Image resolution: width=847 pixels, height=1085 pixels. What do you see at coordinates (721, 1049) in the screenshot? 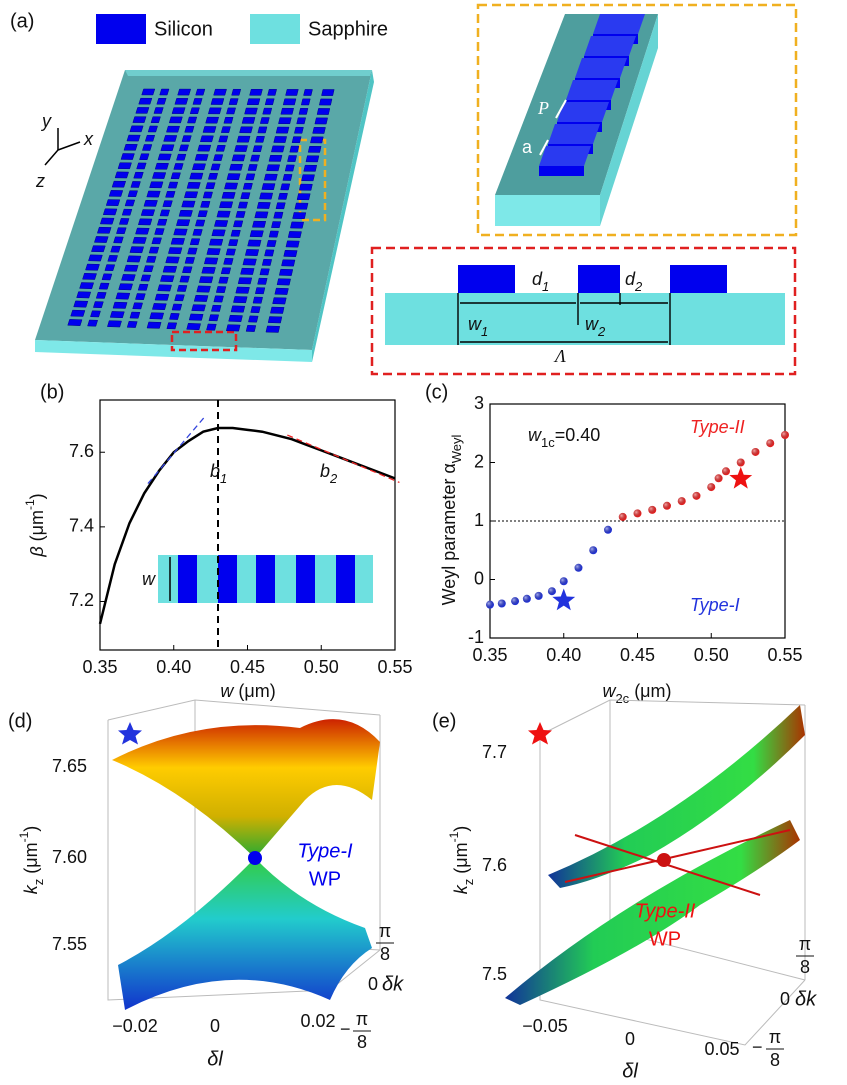
I see `x-tick-label: 0.05` at bounding box center [721, 1049].